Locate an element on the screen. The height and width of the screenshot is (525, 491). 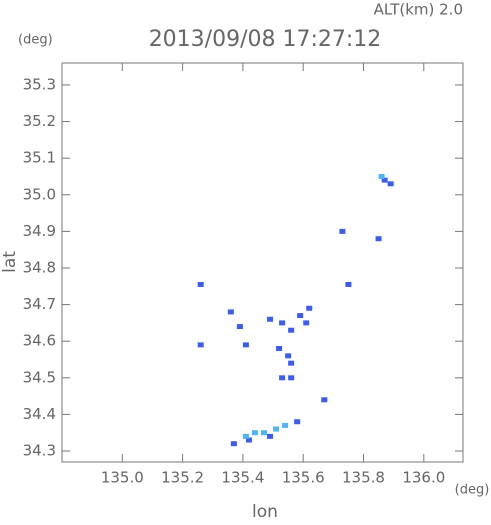
x-tick-label: 135.0 is located at coordinates (122, 478).